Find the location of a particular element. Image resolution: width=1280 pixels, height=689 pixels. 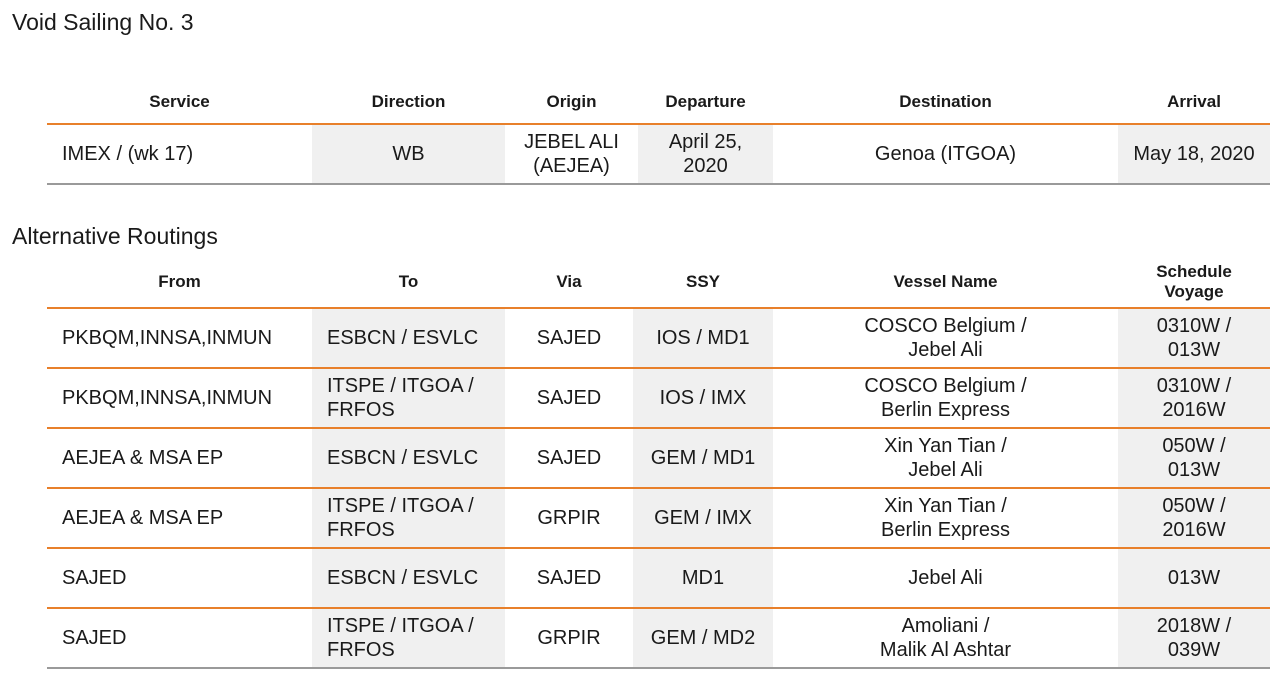

header-from: From is located at coordinates (179, 281).